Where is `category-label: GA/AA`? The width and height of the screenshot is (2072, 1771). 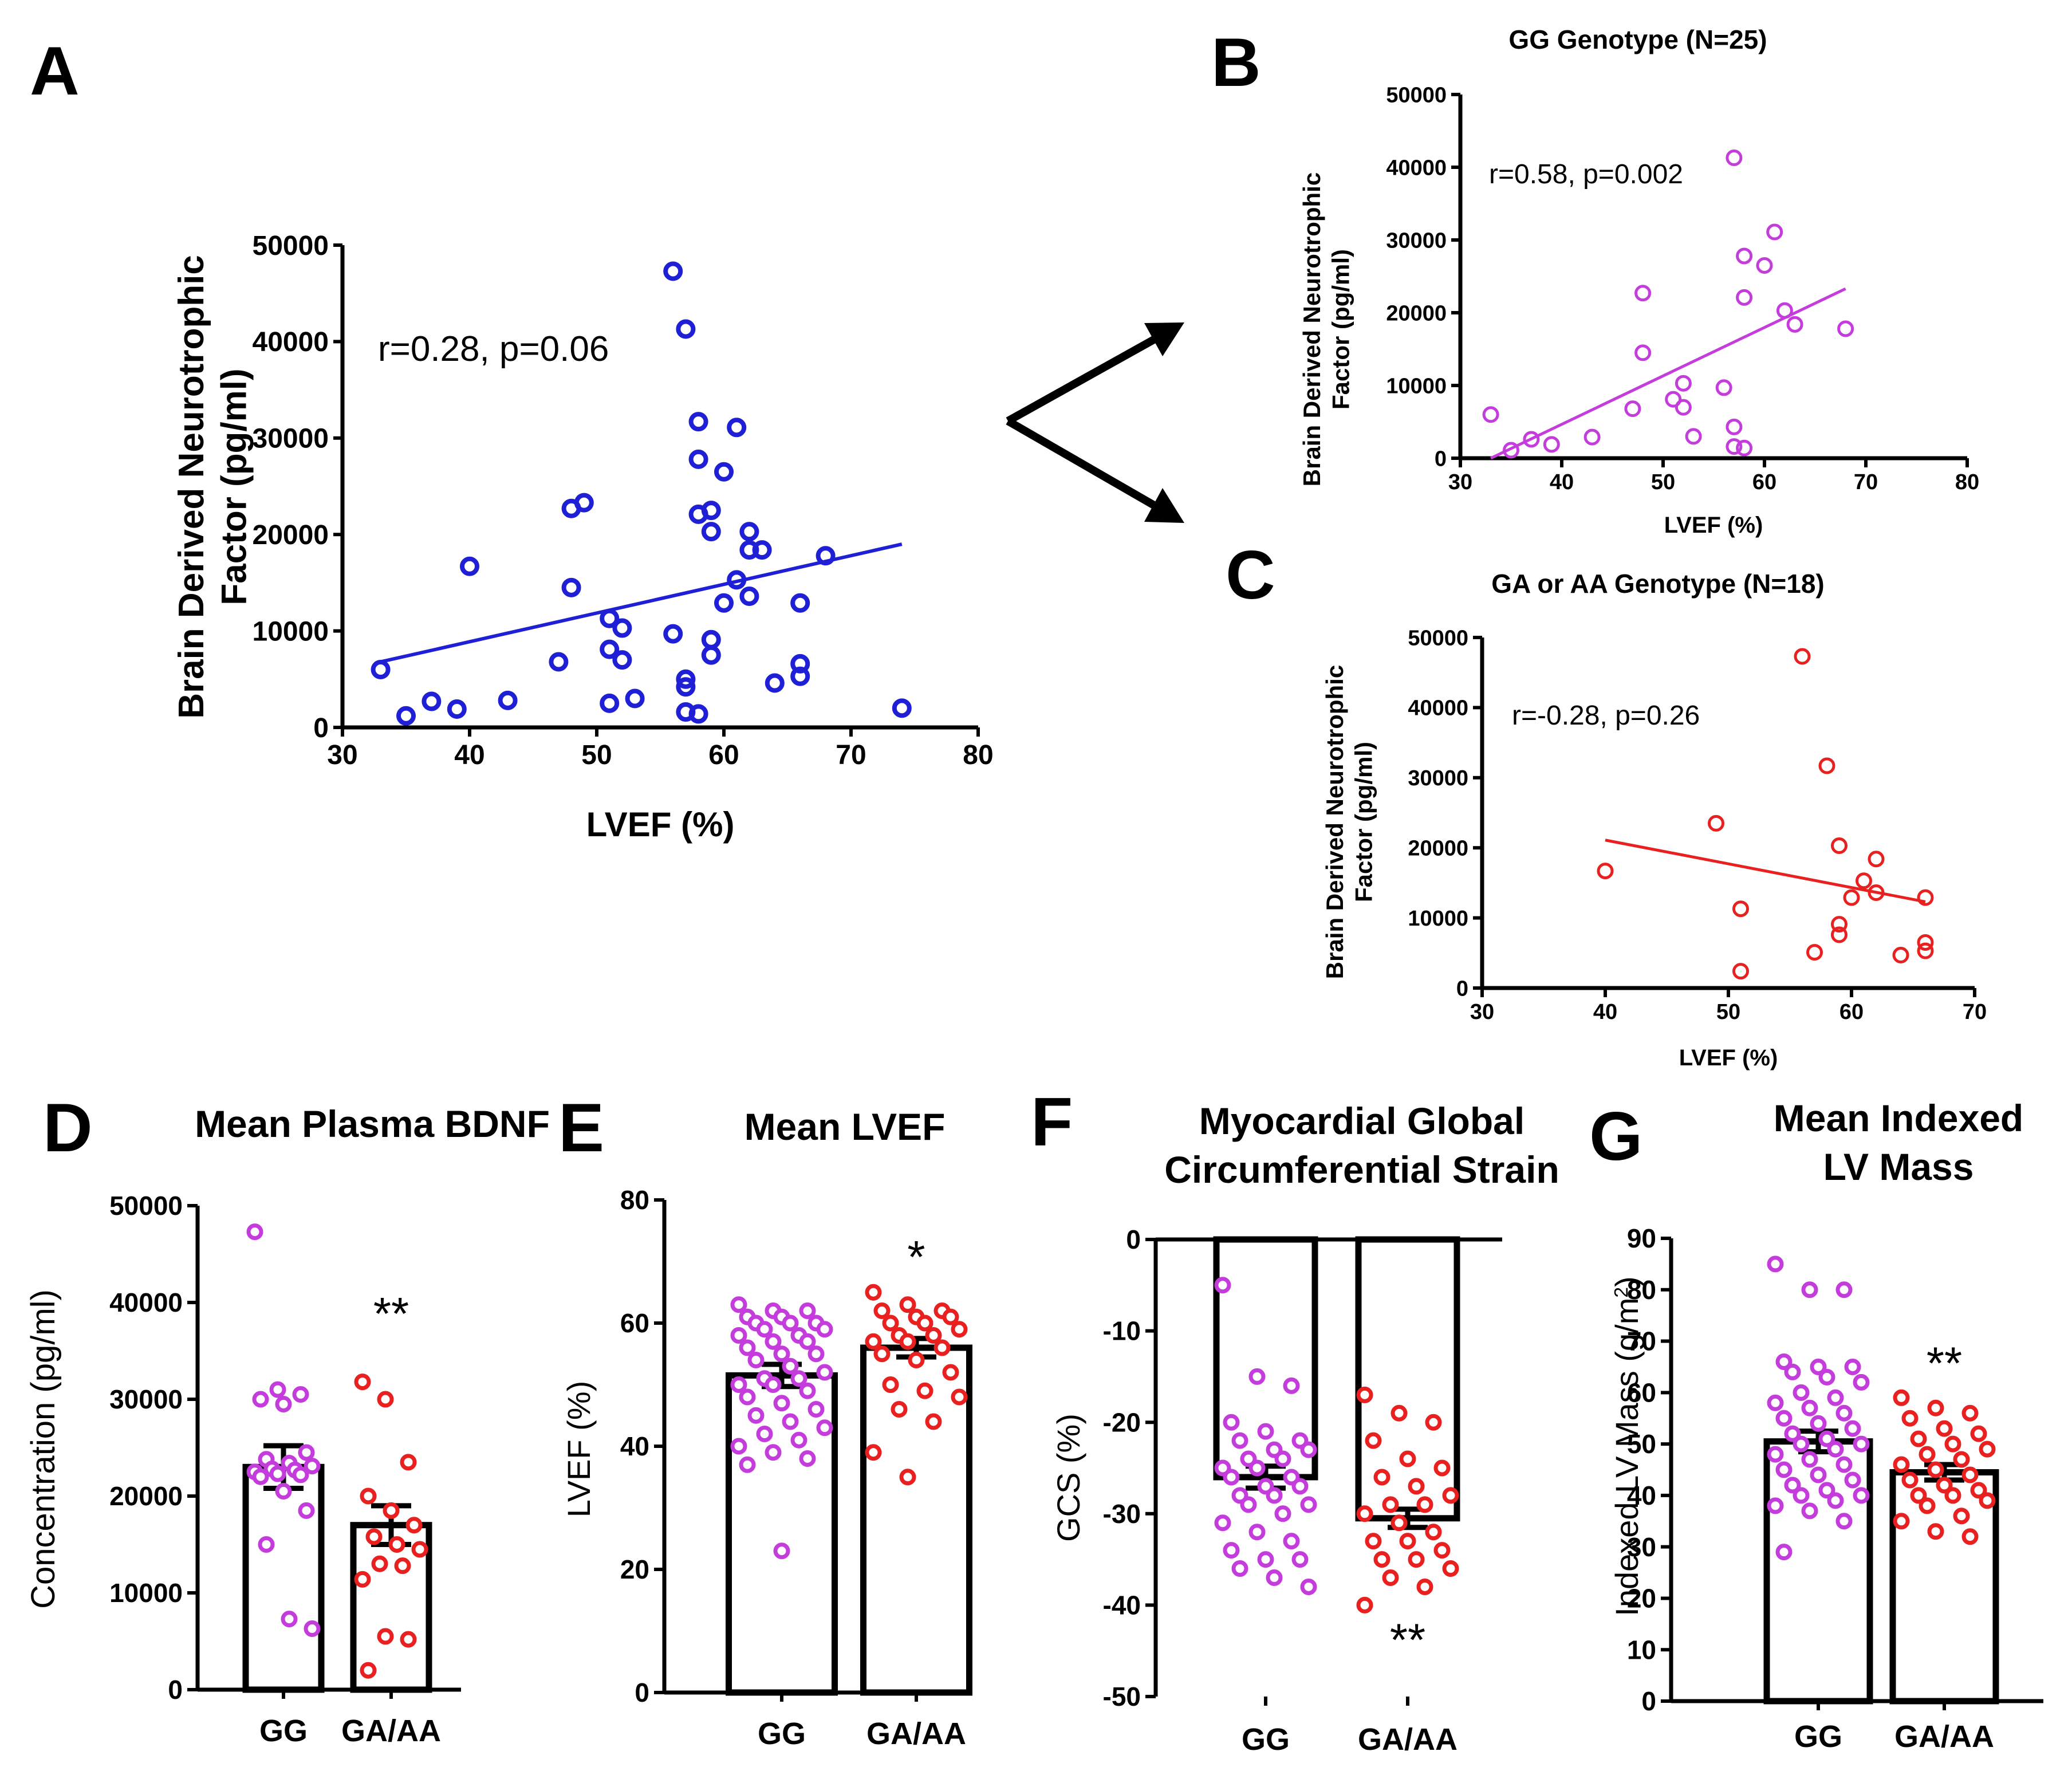 category-label: GA/AA is located at coordinates (1944, 1736).